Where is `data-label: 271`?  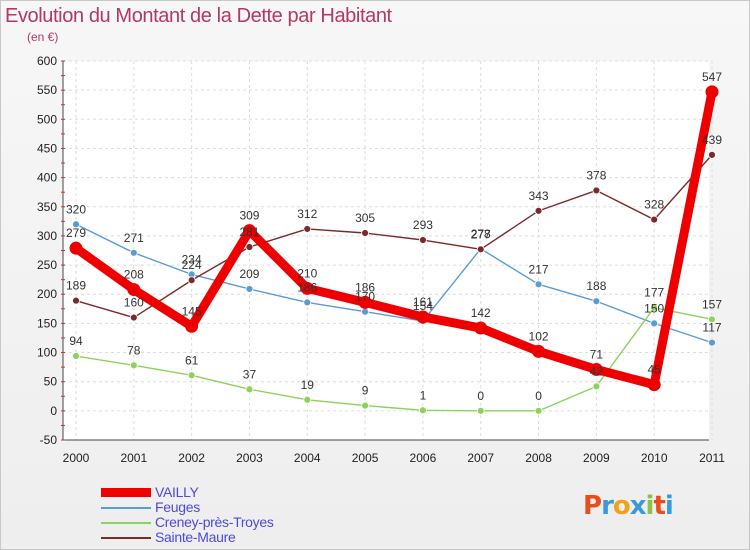 data-label: 271 is located at coordinates (134, 238).